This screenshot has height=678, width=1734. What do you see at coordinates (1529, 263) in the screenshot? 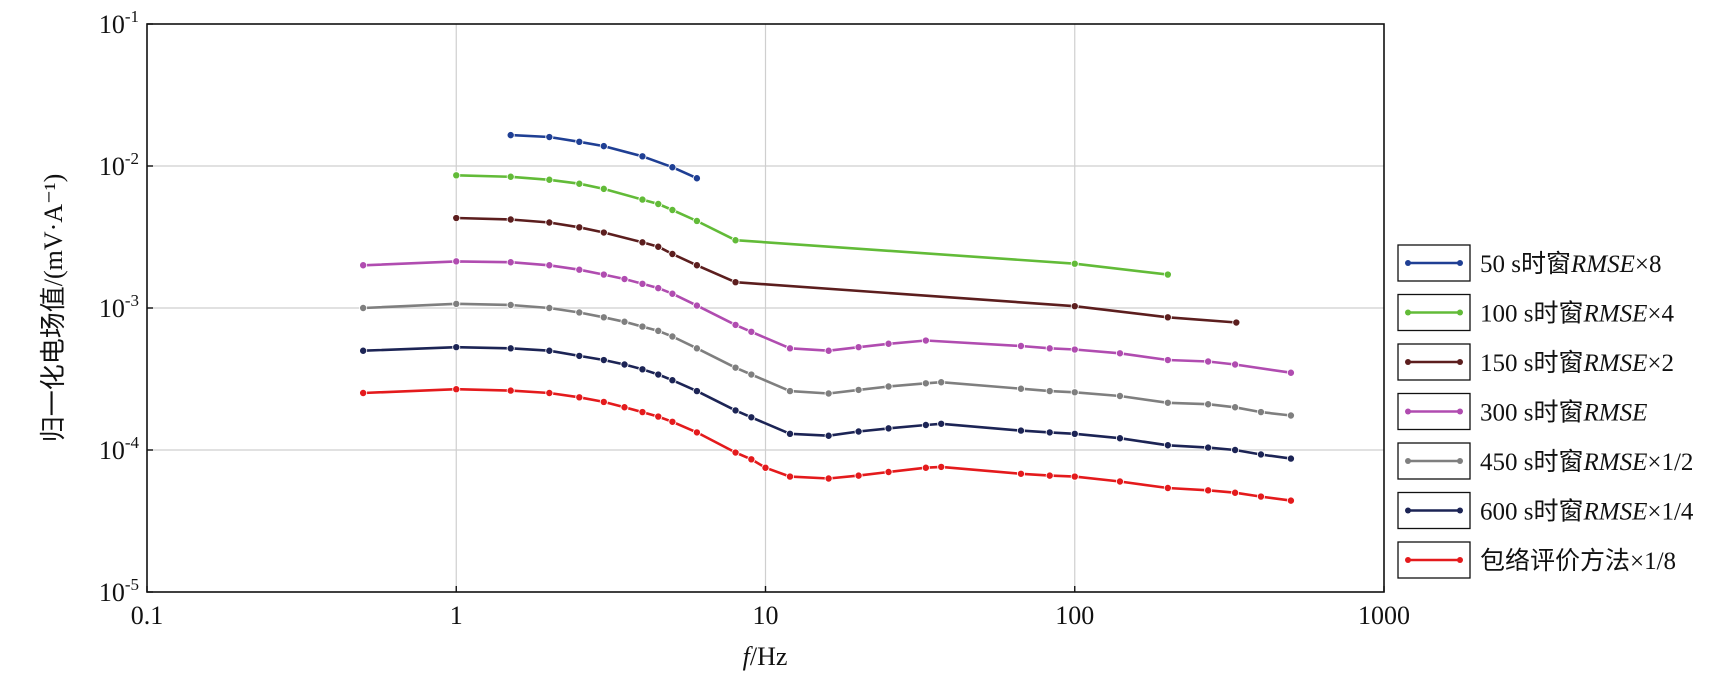
I see `legend-item: 50 s时窗RMSE×8` at bounding box center [1529, 263].